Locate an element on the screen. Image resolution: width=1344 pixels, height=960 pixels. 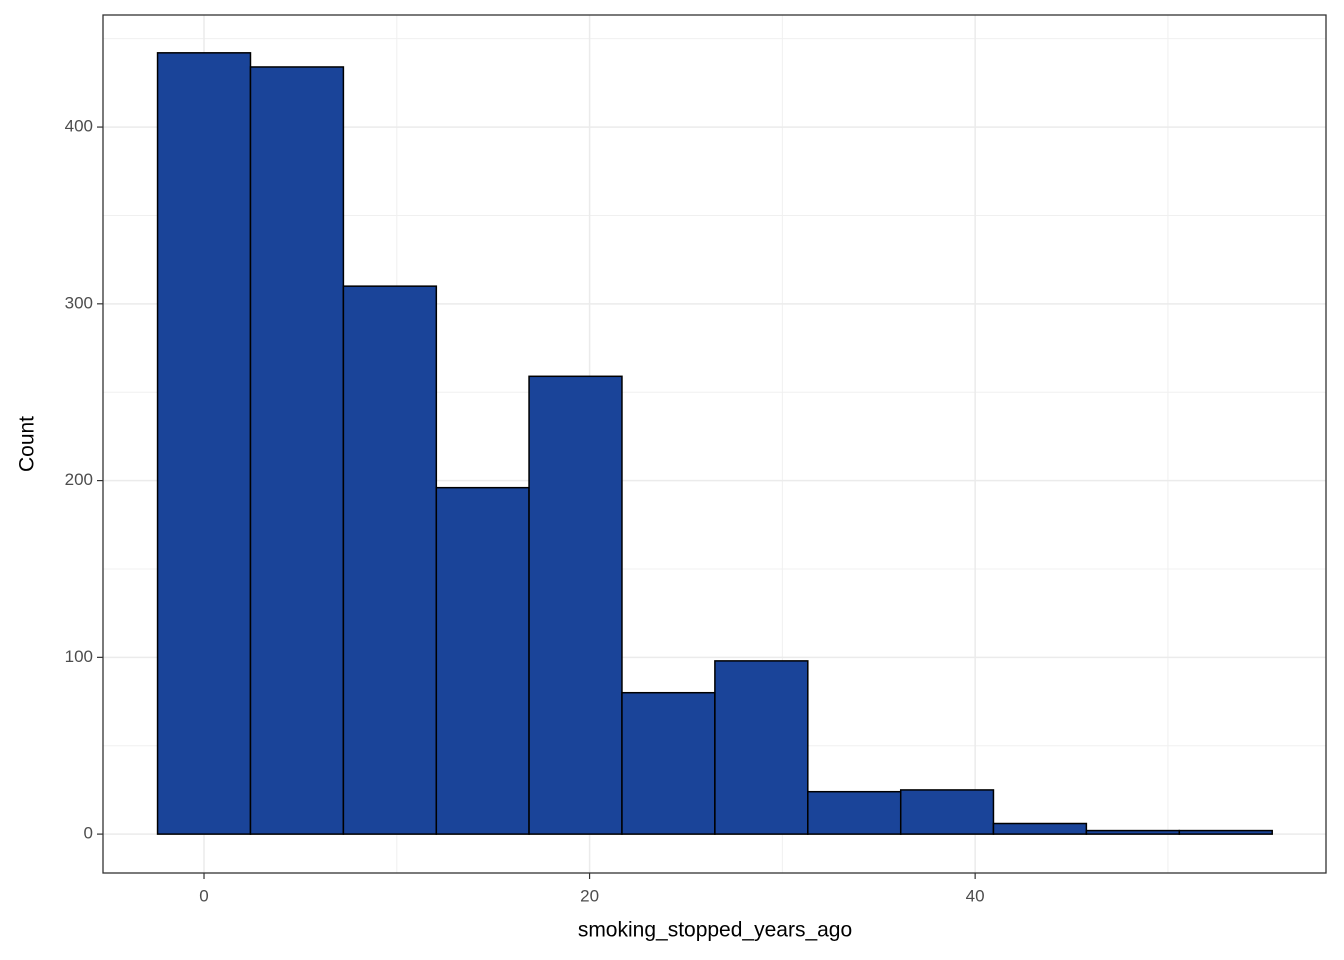
x-axis-title: smoking_stopped_years_ago is located at coordinates (715, 930).